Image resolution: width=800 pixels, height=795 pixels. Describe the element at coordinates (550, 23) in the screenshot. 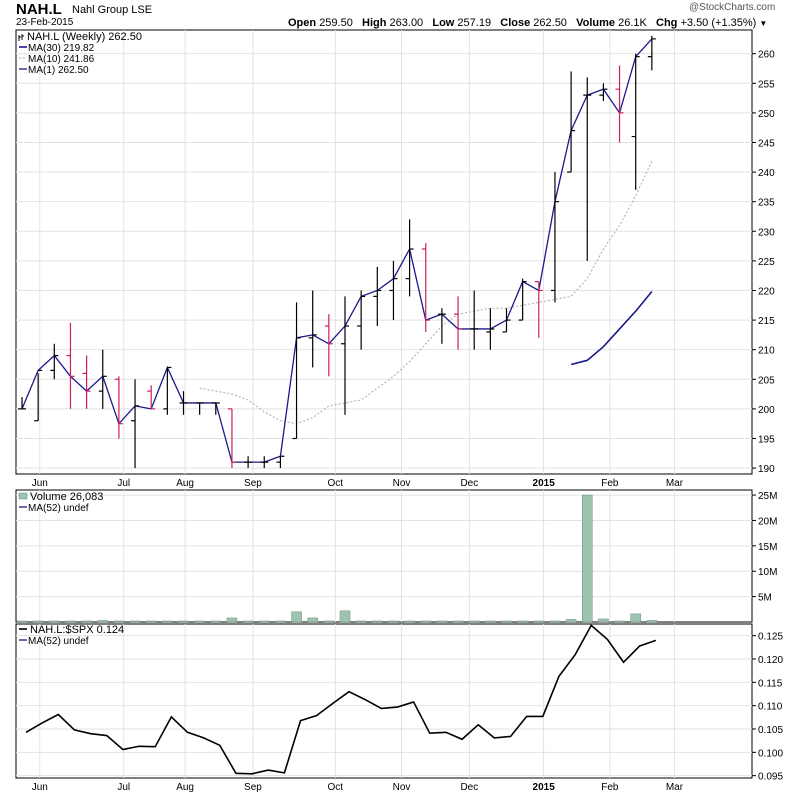

I see `close-value: 262.50` at that location.